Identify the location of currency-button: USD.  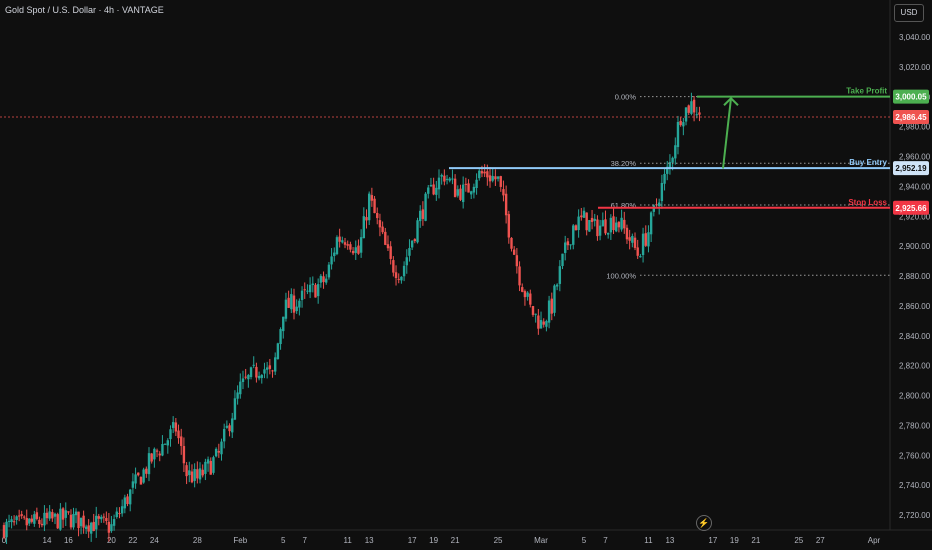
(909, 13).